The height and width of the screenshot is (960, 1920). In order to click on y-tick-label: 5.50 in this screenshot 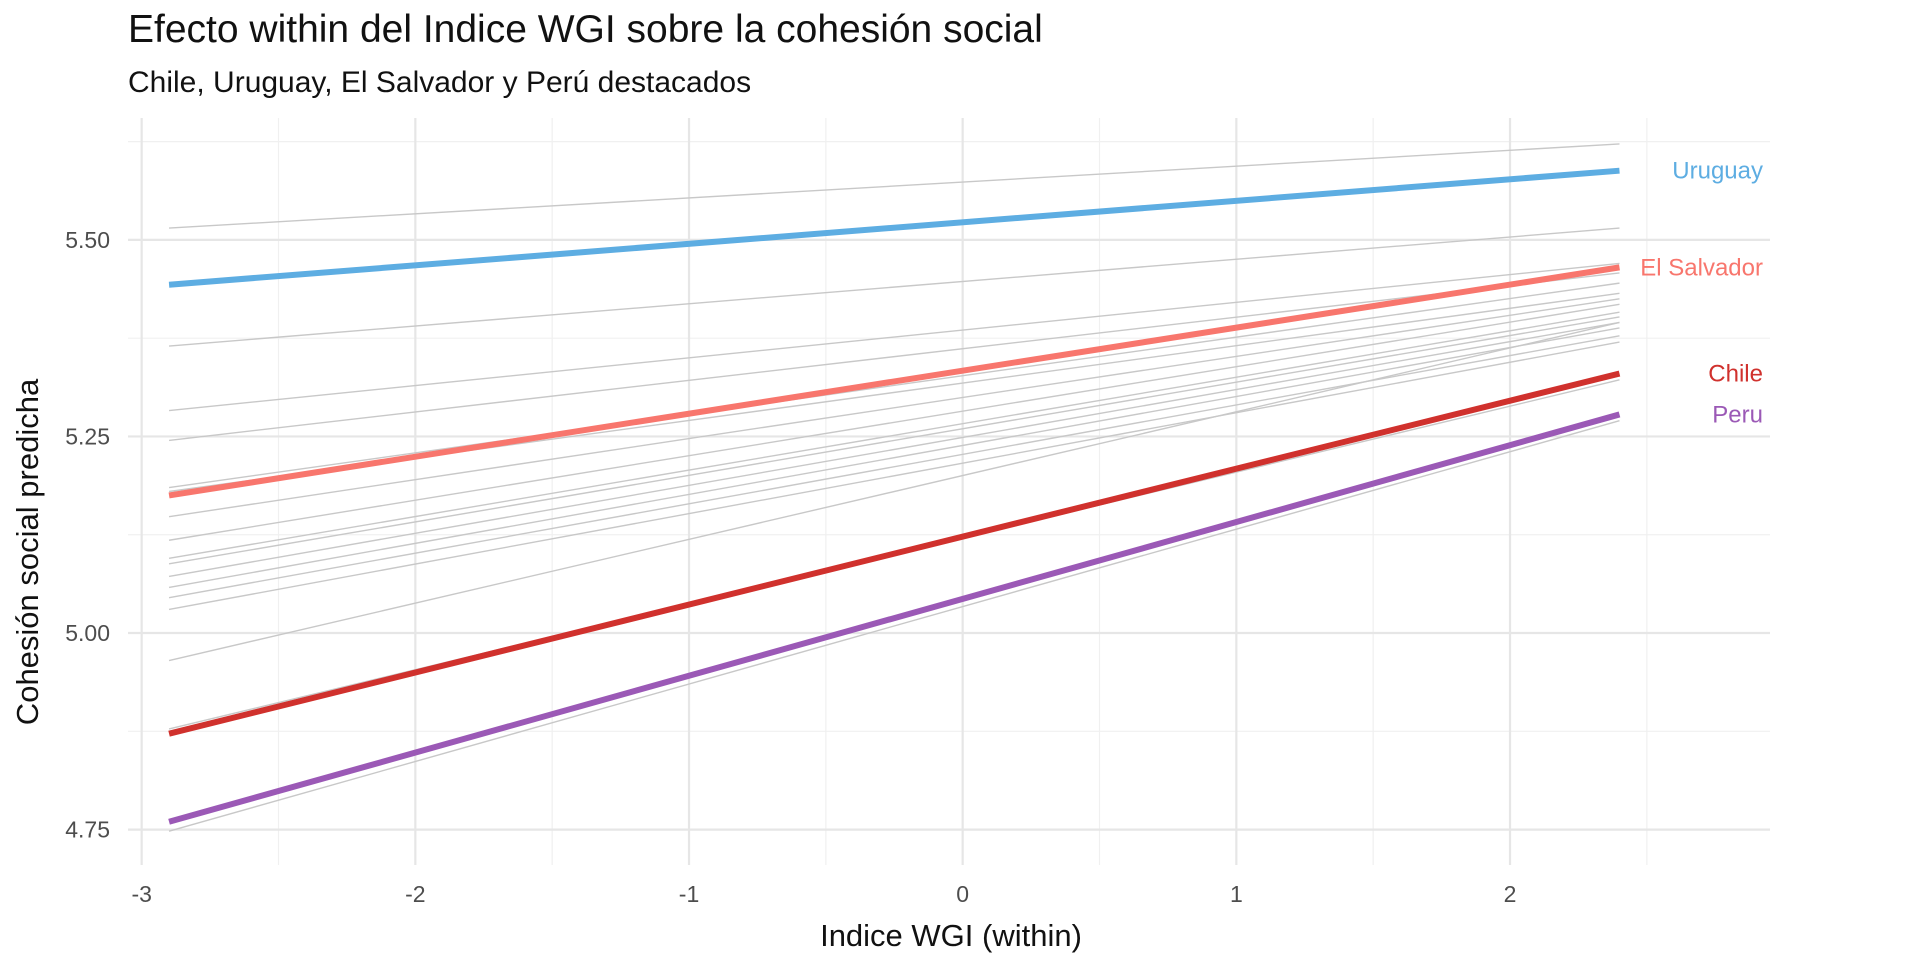, I will do `click(87, 240)`.